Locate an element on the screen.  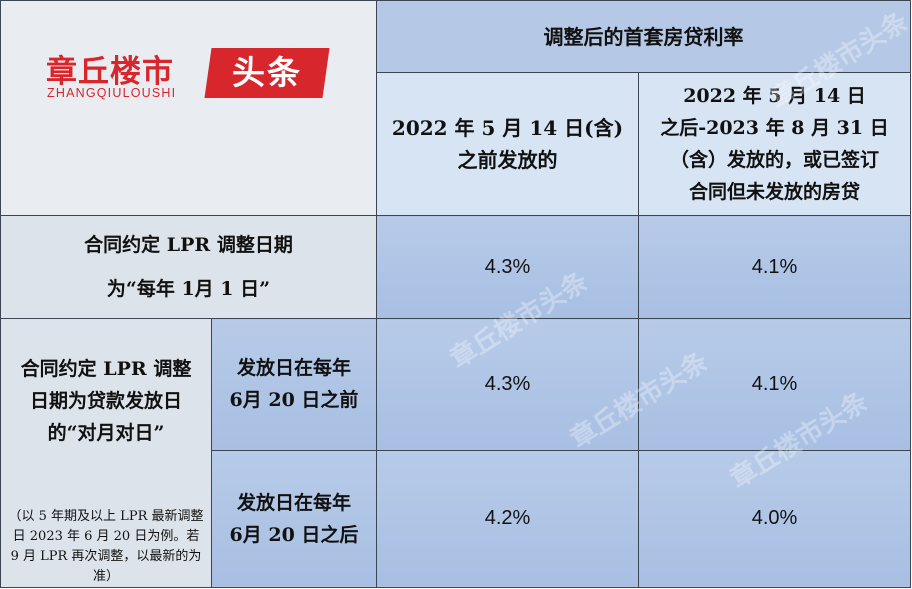
brand-logo: 章丘楼市 ZHANGQIULOUSHI 头条 is located at coordinates (191, 76).